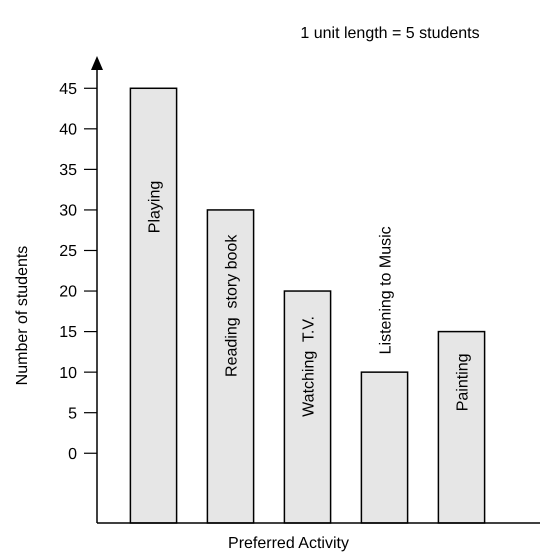 The width and height of the screenshot is (556, 557). What do you see at coordinates (73, 454) in the screenshot?
I see `y-tick-label: 0` at bounding box center [73, 454].